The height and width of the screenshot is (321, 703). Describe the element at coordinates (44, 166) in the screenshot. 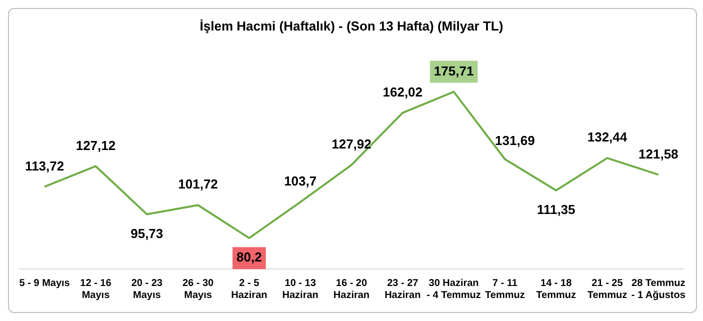

I see `data-label: 113,72` at that location.